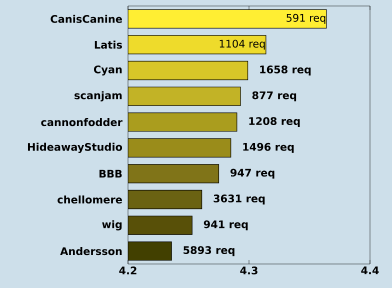 This screenshot has width=392, height=288. I want to click on y-tick-label: scanjam, so click(98, 96).